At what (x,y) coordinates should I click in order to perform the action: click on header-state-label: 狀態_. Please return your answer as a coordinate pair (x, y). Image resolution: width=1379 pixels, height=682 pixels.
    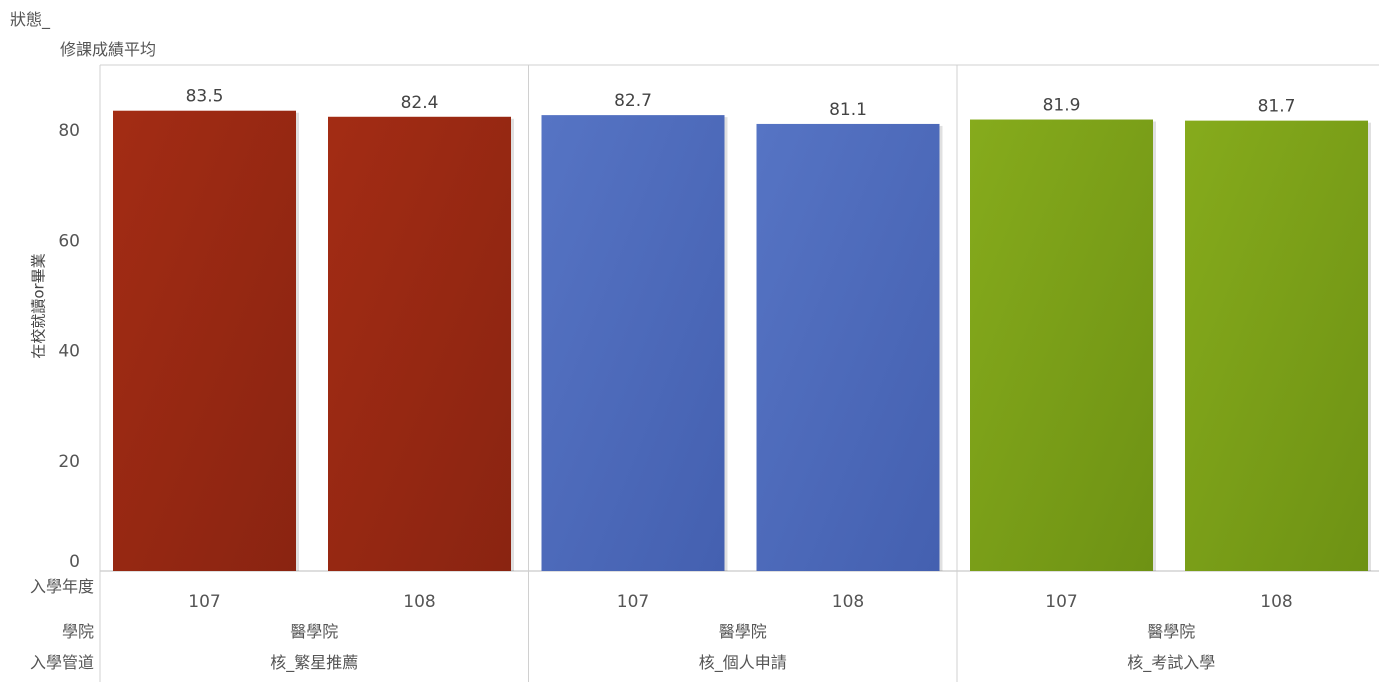
    Looking at the image, I should click on (30, 19).